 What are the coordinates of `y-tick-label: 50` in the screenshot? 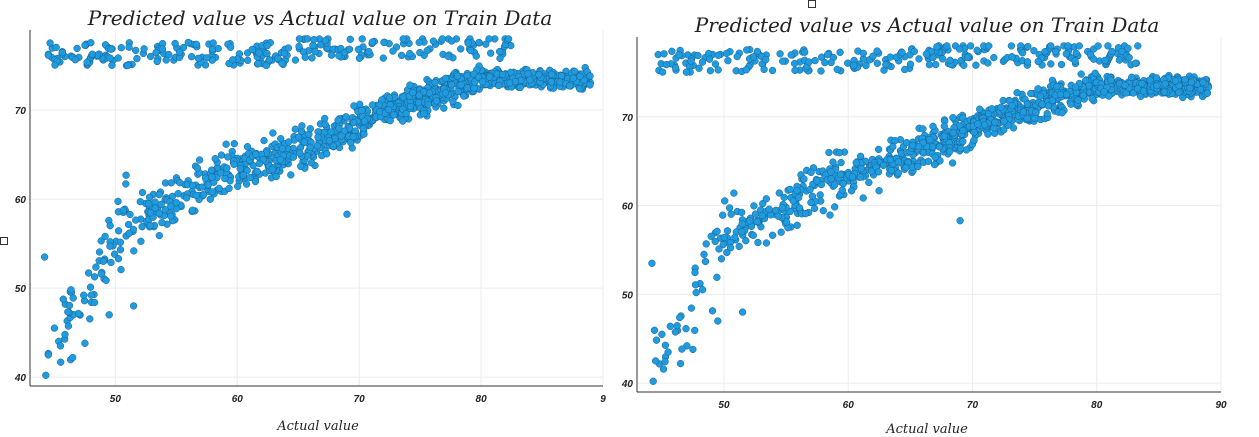 It's located at (21, 289).